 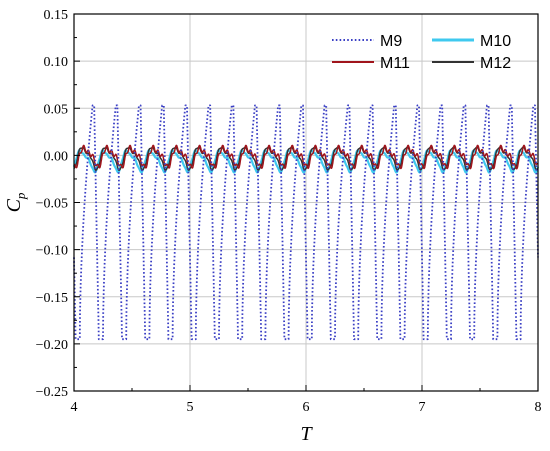 I want to click on x-tick-label: 7, so click(x=422, y=407).